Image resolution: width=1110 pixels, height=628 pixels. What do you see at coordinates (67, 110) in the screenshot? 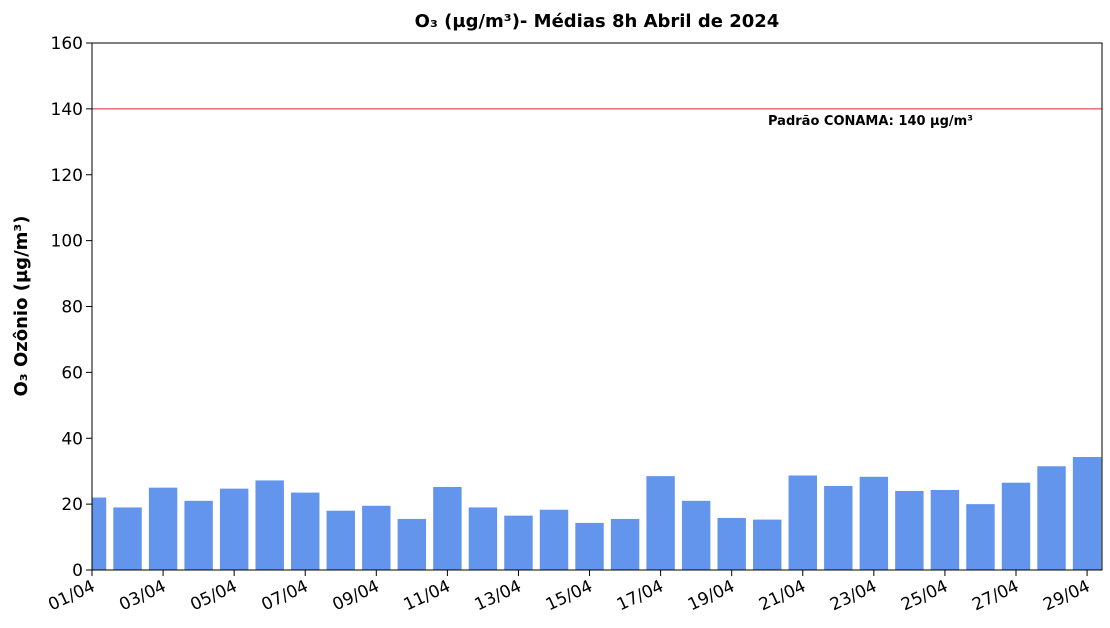
I see `y-tick-label: 140` at bounding box center [67, 110].